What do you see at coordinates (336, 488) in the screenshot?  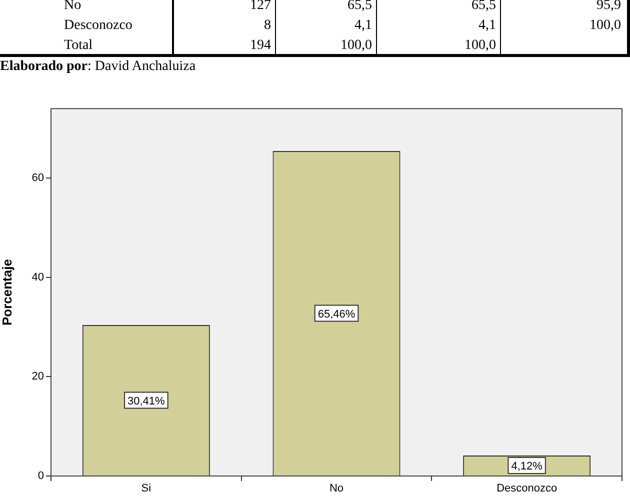 I see `x-tick-label: No` at bounding box center [336, 488].